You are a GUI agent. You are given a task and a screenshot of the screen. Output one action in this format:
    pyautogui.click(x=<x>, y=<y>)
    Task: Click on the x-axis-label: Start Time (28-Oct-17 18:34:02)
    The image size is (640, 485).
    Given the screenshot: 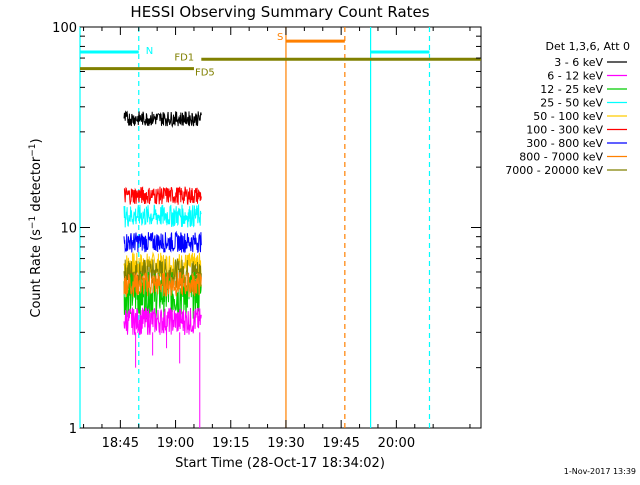 What is the action you would take?
    pyautogui.click(x=280, y=463)
    